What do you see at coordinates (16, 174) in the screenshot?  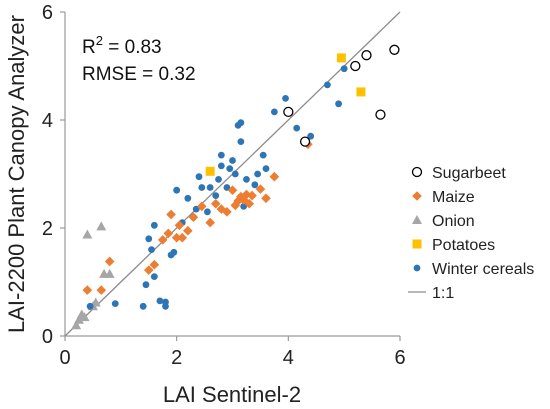 I see `y-axis-label: LAI-2200 Plant Canopy Analyzer` at bounding box center [16, 174].